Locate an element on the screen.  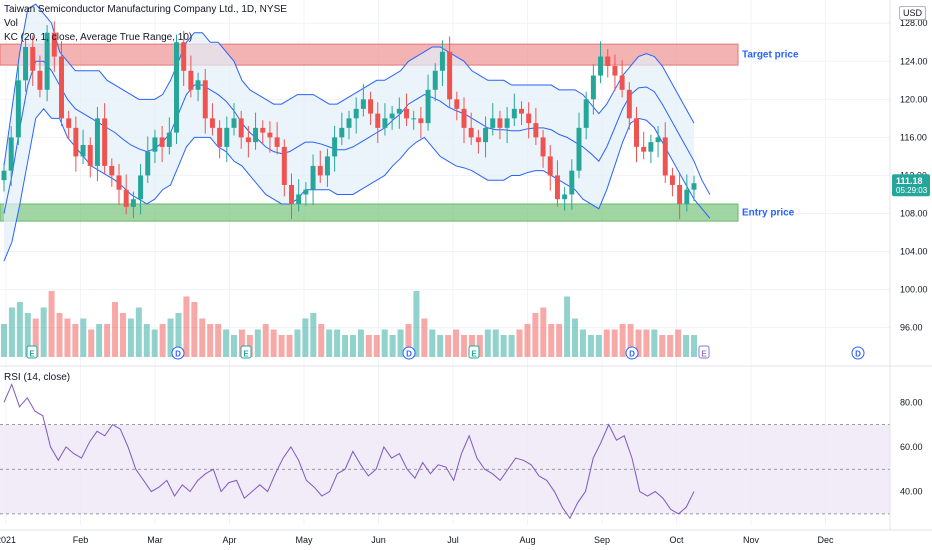
volume-legend: Vol is located at coordinates (11, 23).